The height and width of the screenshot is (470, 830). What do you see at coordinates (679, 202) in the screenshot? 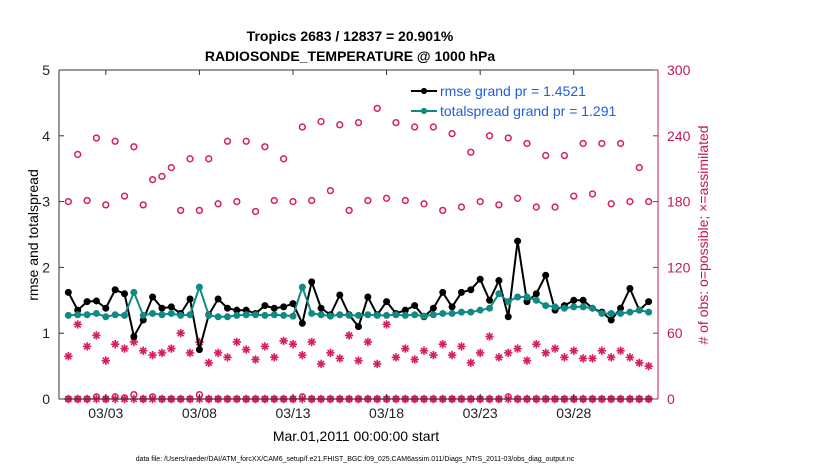
I see `right-tick-label: 180` at bounding box center [679, 202].